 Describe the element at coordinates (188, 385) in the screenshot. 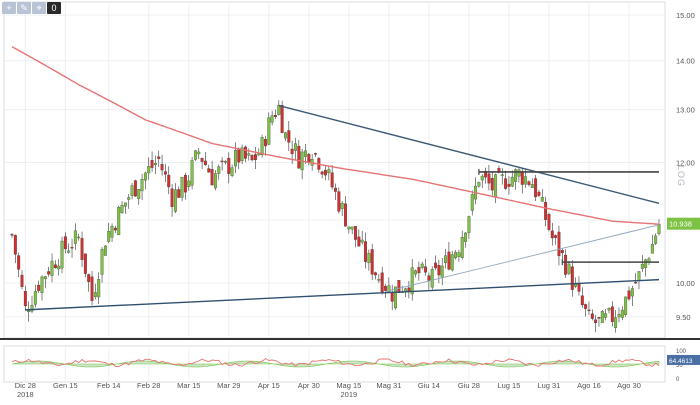

I see `x-tick-label: Mar 15` at that location.